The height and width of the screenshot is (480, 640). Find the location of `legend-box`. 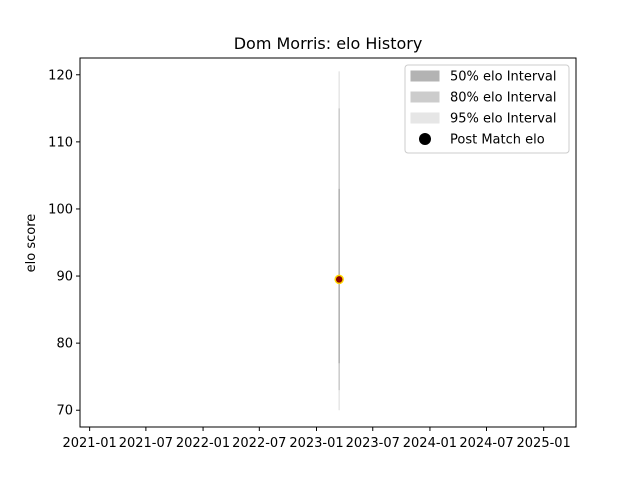

legend-box is located at coordinates (487, 109).